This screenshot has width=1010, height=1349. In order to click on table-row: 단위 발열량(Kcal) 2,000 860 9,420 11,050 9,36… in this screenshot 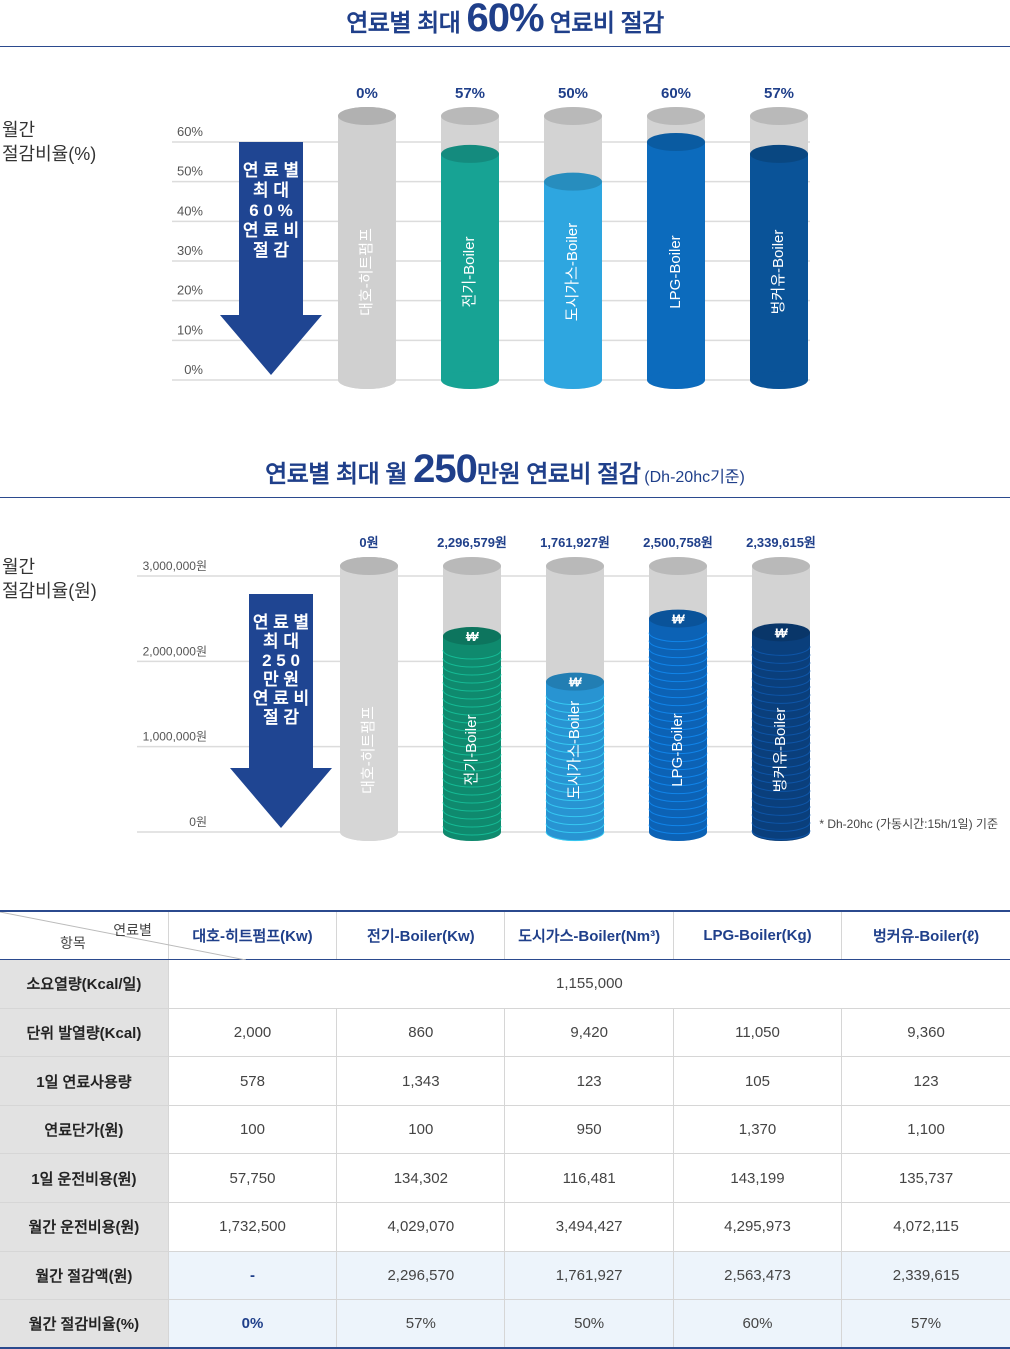, I will do `click(505, 1033)`.